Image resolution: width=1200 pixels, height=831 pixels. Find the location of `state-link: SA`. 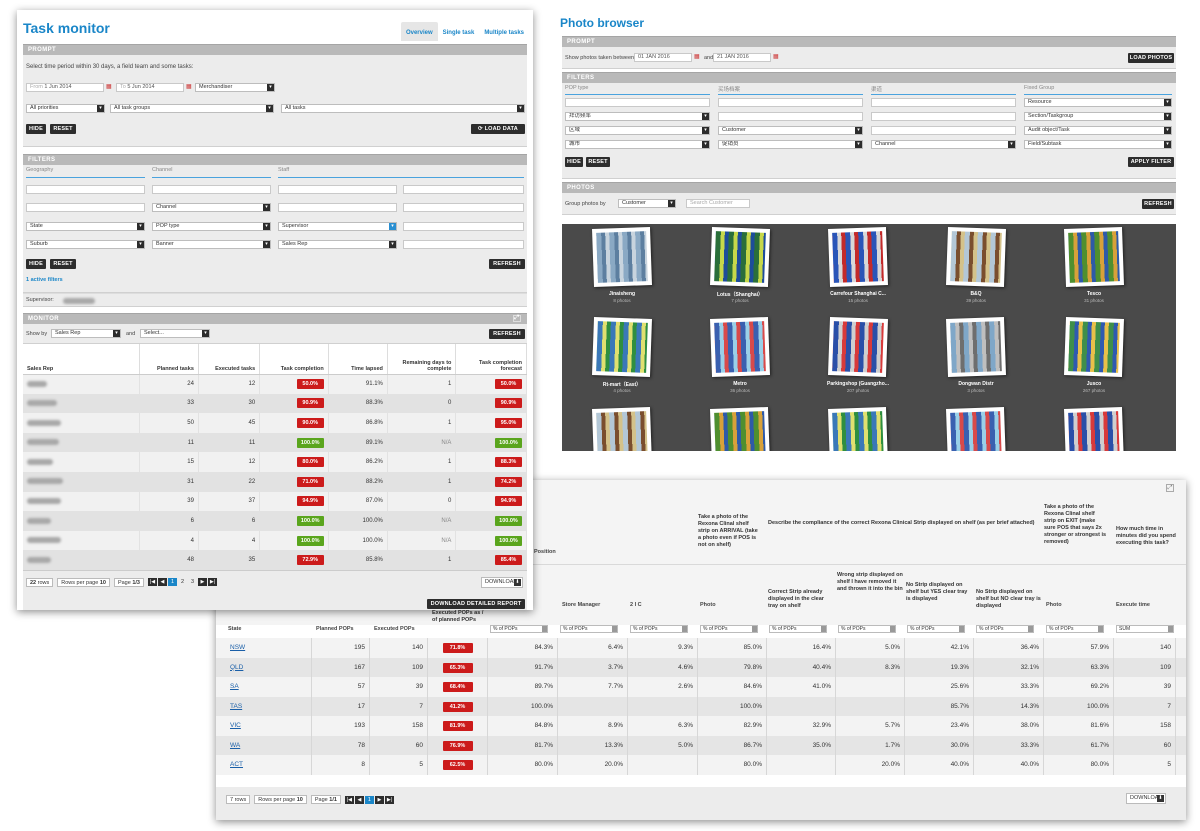

state-link: SA is located at coordinates (234, 686).